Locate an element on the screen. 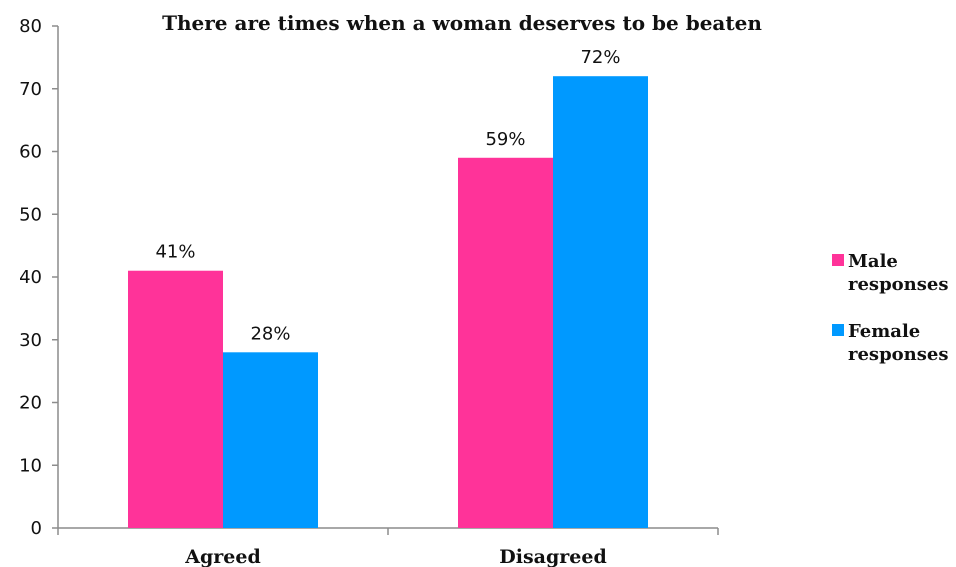  y-tick-label: 10 is located at coordinates (30, 465).